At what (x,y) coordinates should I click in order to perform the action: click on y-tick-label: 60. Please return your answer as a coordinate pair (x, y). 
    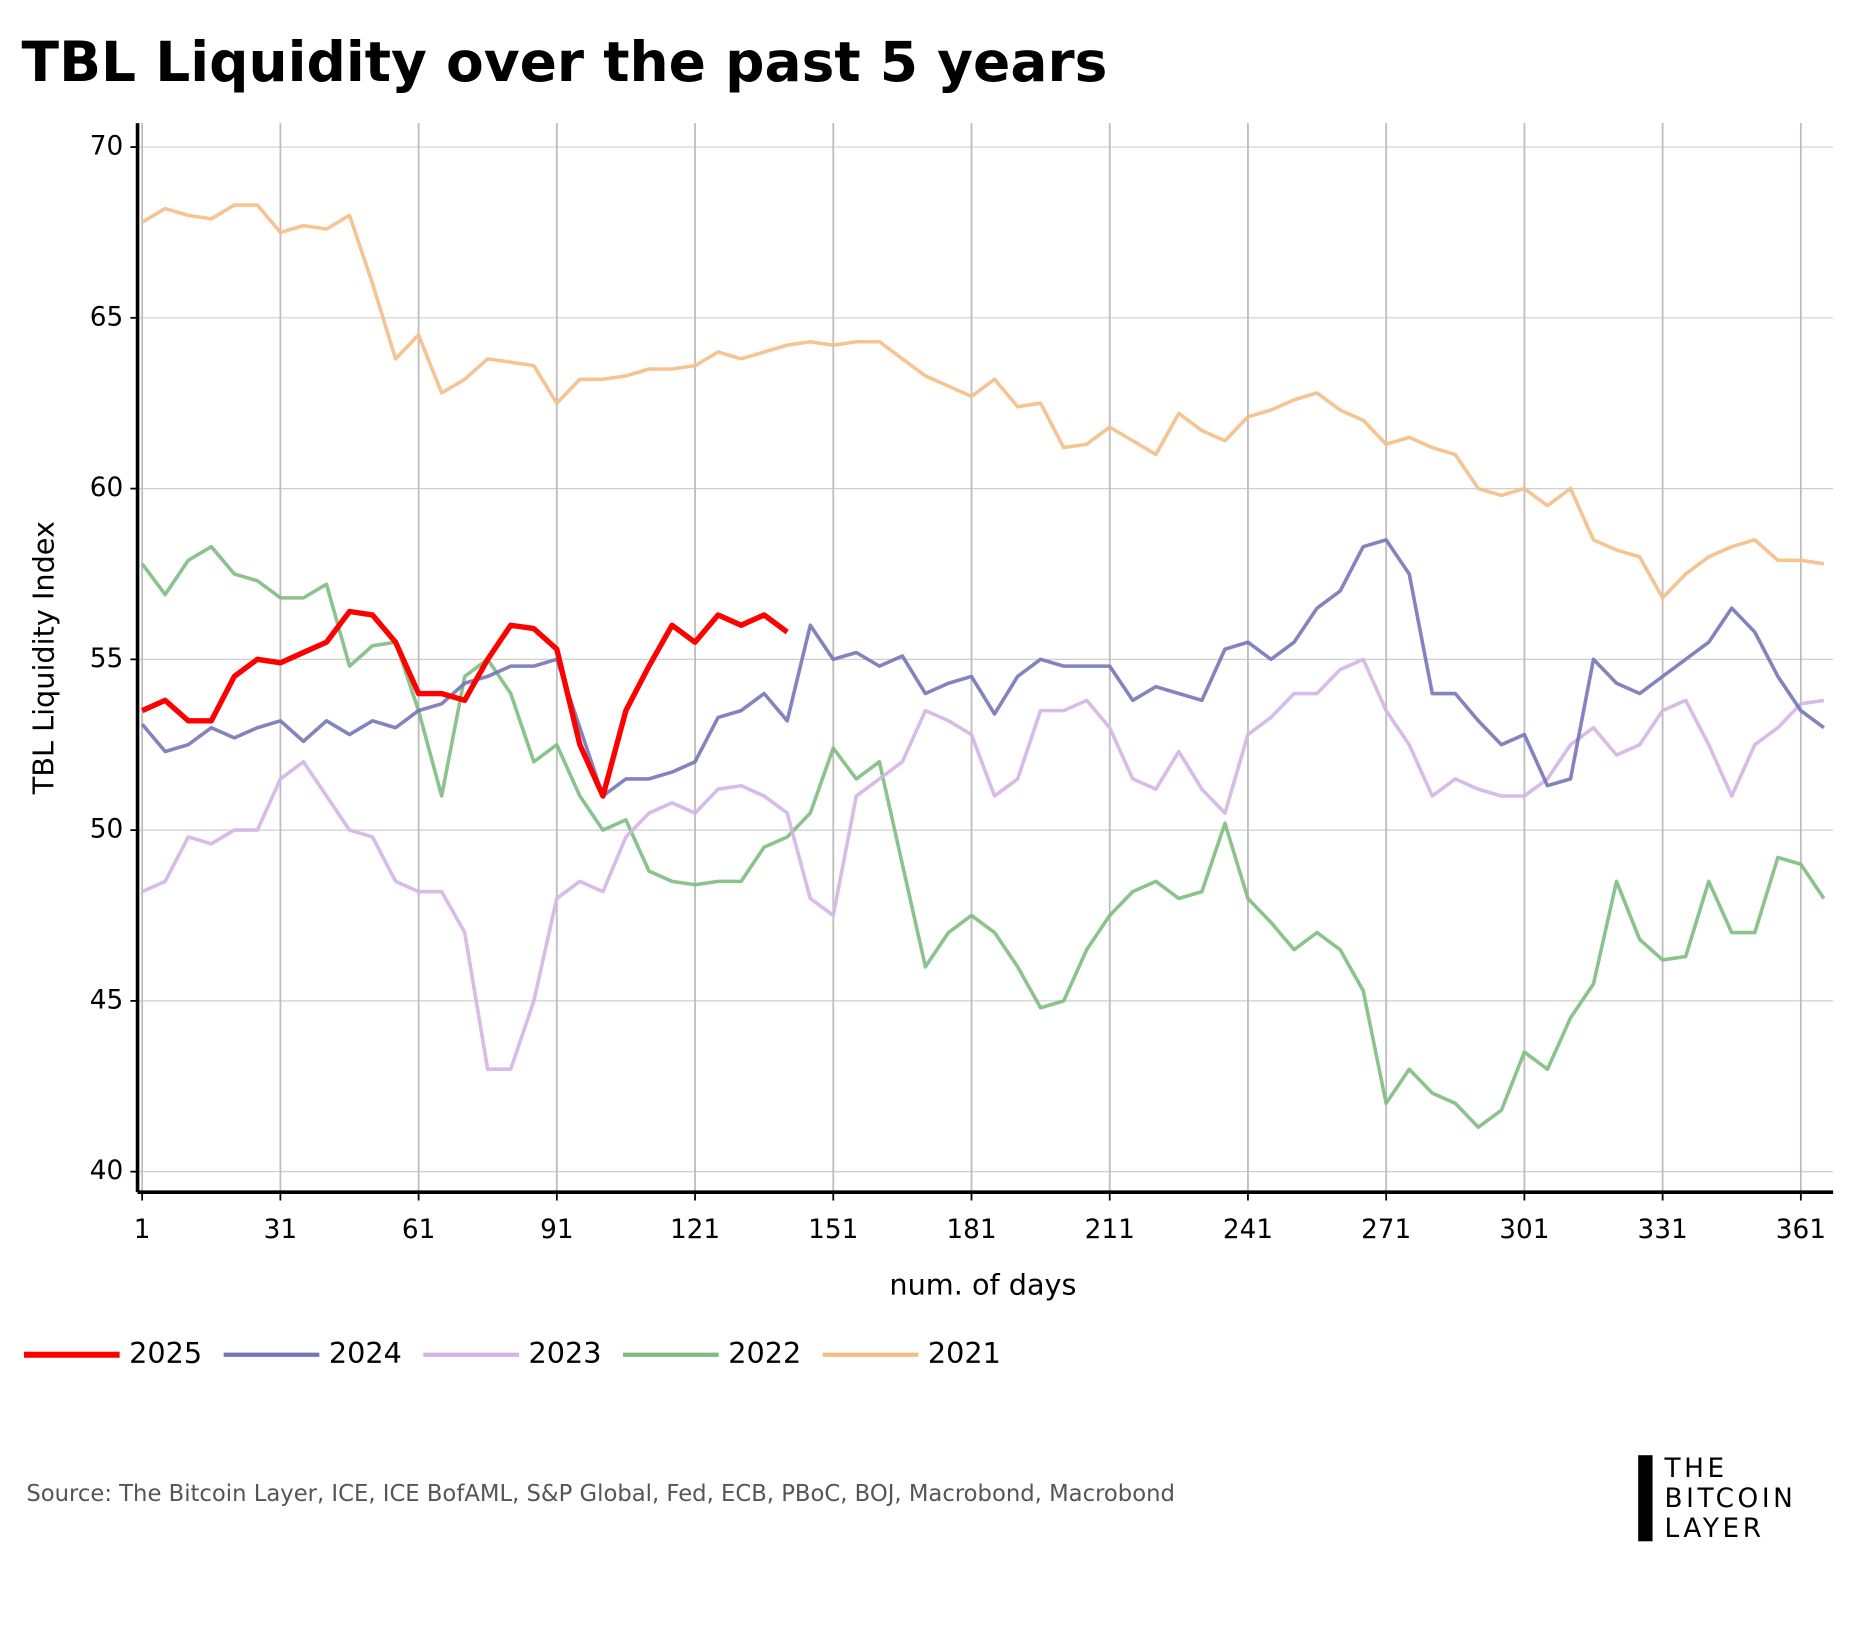
    Looking at the image, I should click on (106, 488).